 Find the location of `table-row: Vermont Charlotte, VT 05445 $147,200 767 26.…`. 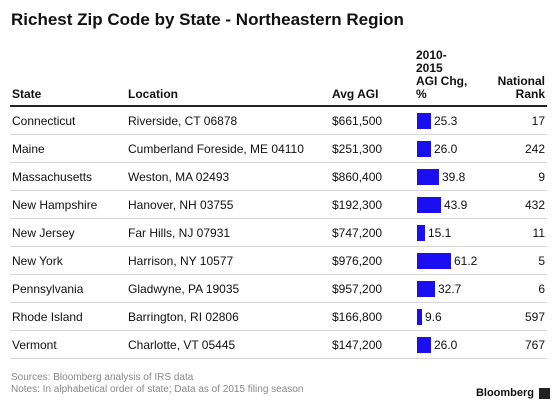

table-row: Vermont Charlotte, VT 05445 $147,200 767 26.… is located at coordinates (278, 345).